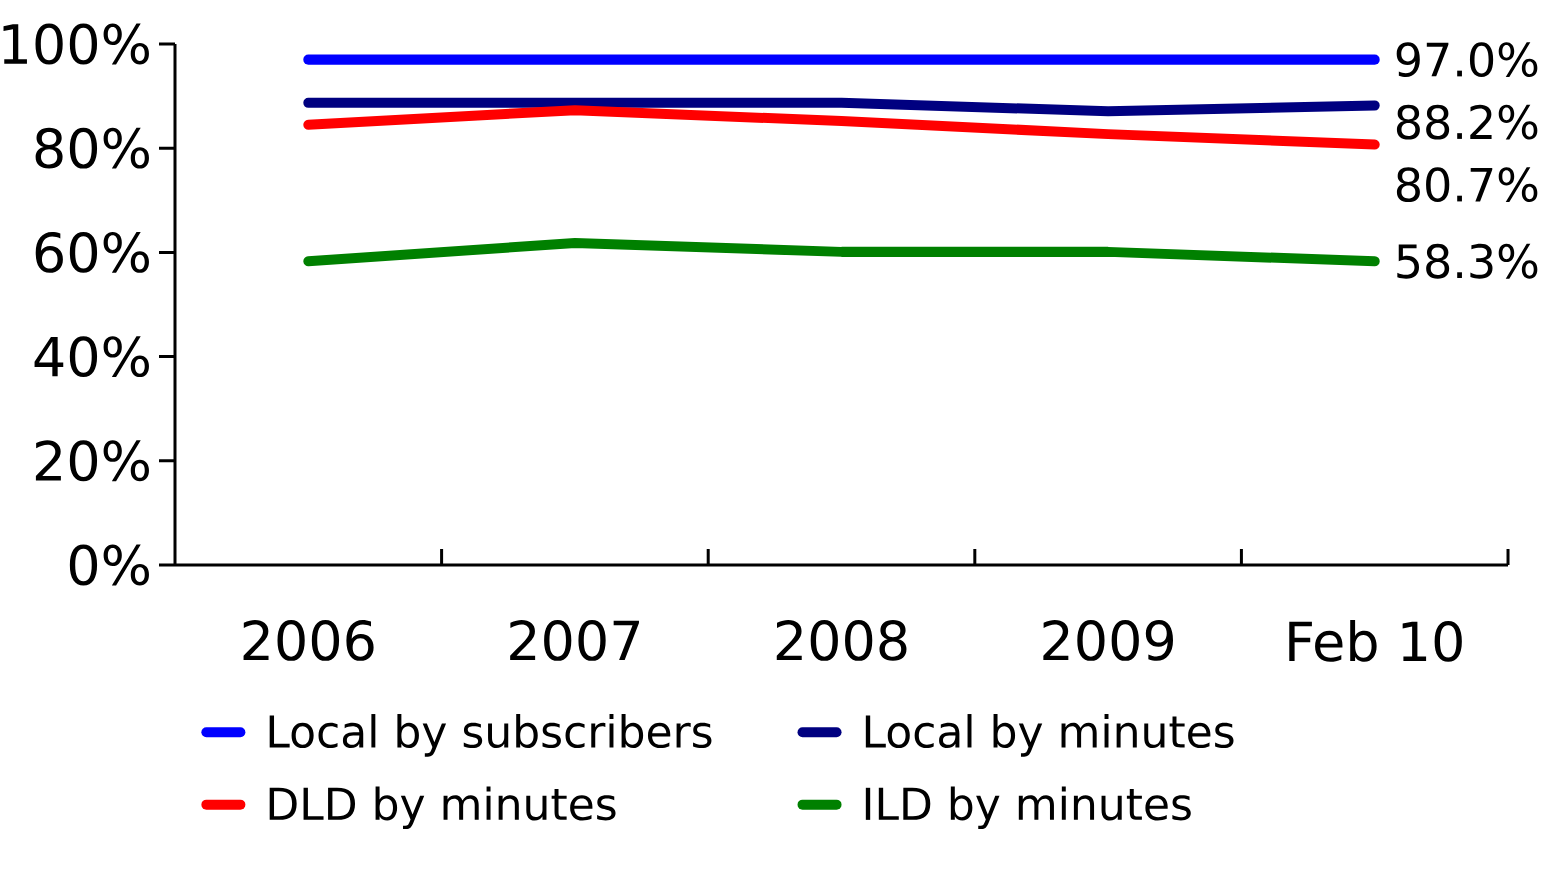 The width and height of the screenshot is (1566, 878). What do you see at coordinates (92, 252) in the screenshot?
I see `y-tick-label: 60%` at bounding box center [92, 252].